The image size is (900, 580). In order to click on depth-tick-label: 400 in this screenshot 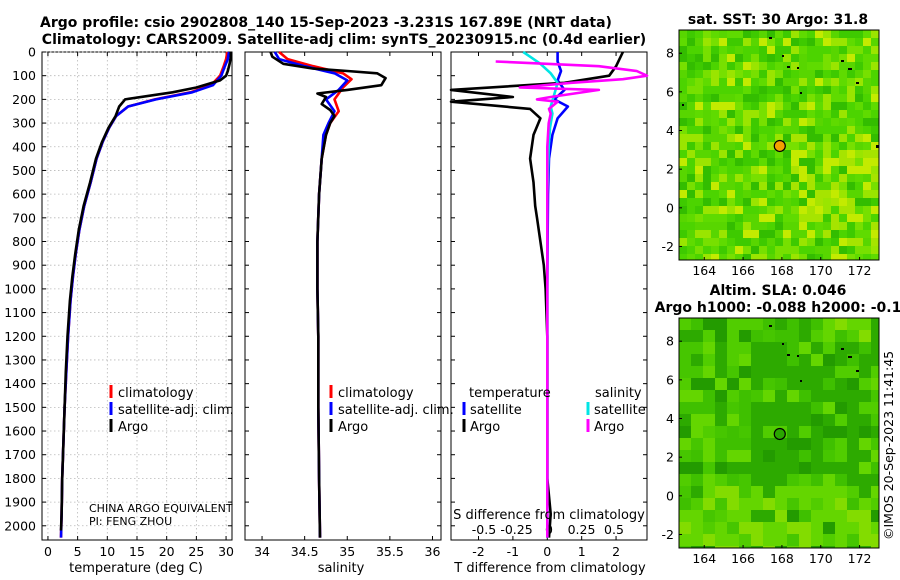, I will do `click(24, 146)`.